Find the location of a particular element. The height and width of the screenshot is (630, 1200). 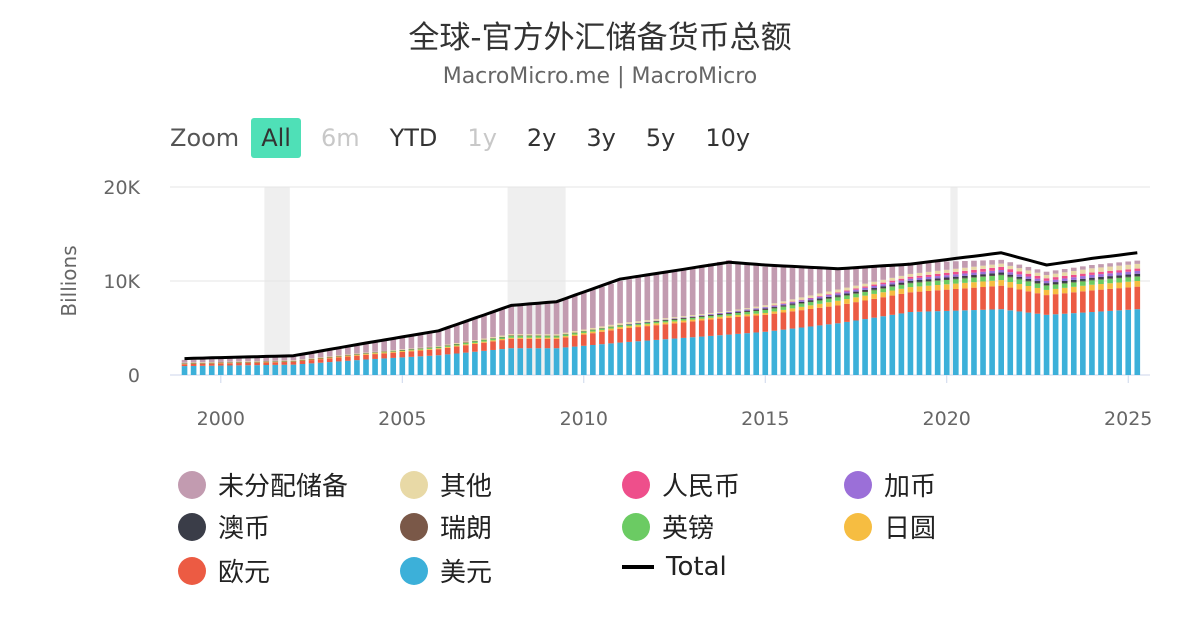

zoom-10y-button: 10y is located at coordinates (728, 138).